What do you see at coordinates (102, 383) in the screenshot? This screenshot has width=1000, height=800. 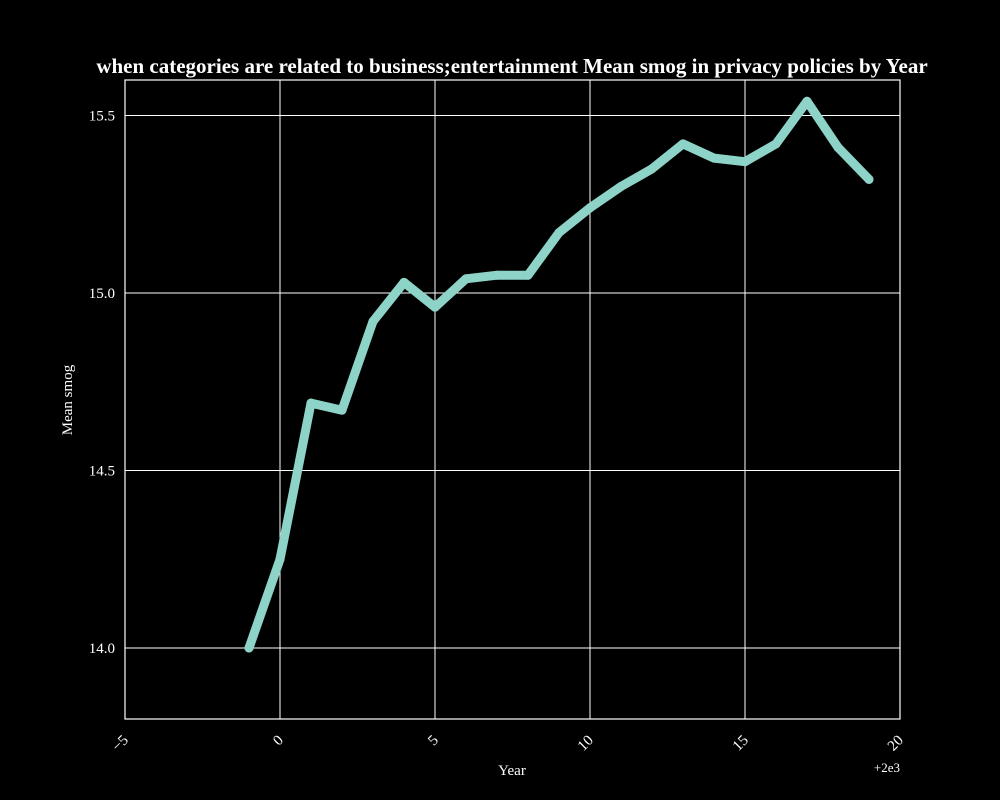 I see `y-tick-labels: 14.0 14.5 15.0 15.5` at bounding box center [102, 383].